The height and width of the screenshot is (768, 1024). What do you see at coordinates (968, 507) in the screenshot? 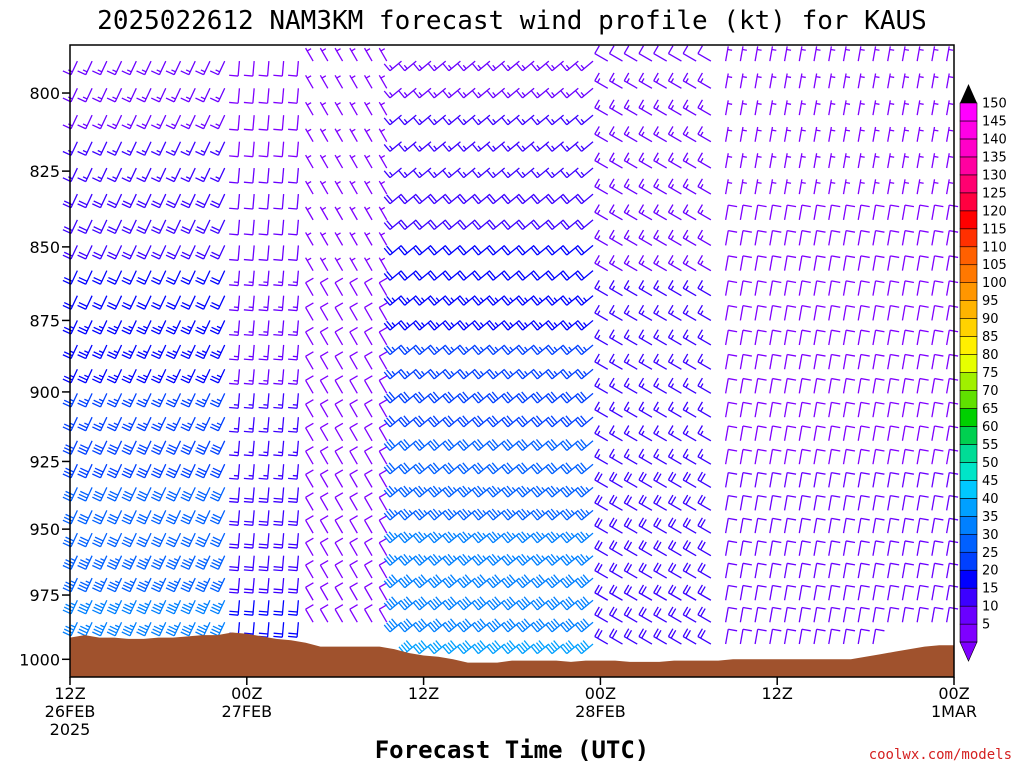
I see `colorbar-swatch` at bounding box center [968, 507].